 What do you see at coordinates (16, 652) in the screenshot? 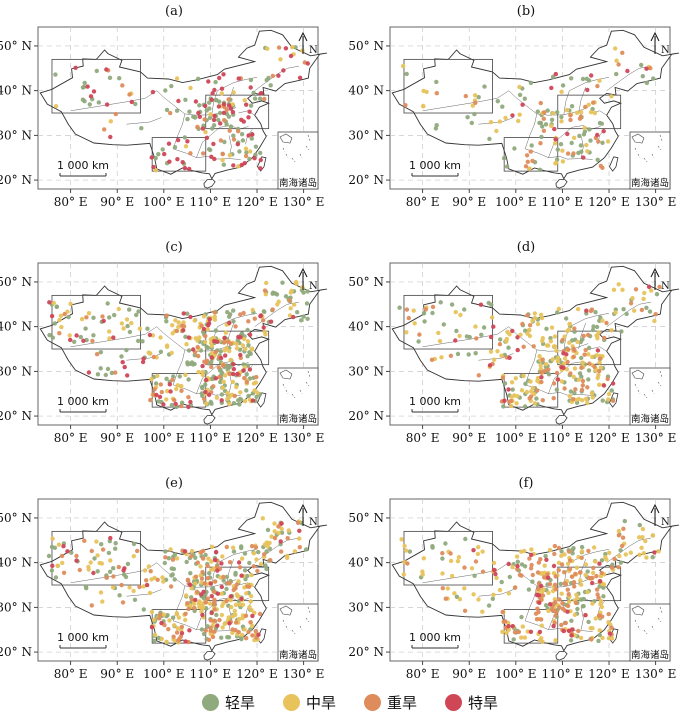
I see `y-tick-label: 20° N` at bounding box center [16, 652].